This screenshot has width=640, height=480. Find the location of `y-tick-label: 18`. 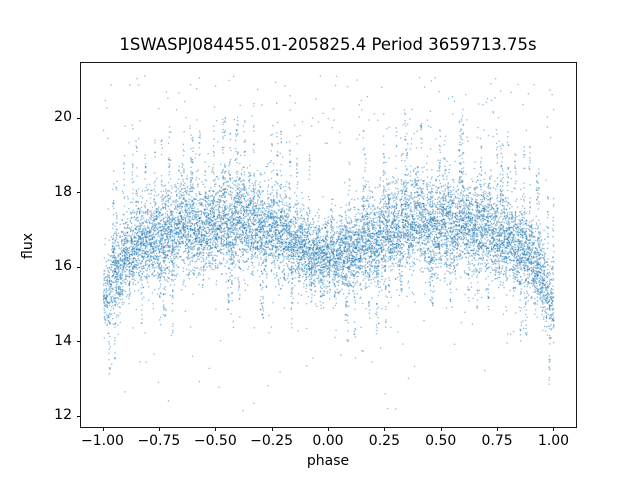

y-tick-label: 18 is located at coordinates (63, 191).